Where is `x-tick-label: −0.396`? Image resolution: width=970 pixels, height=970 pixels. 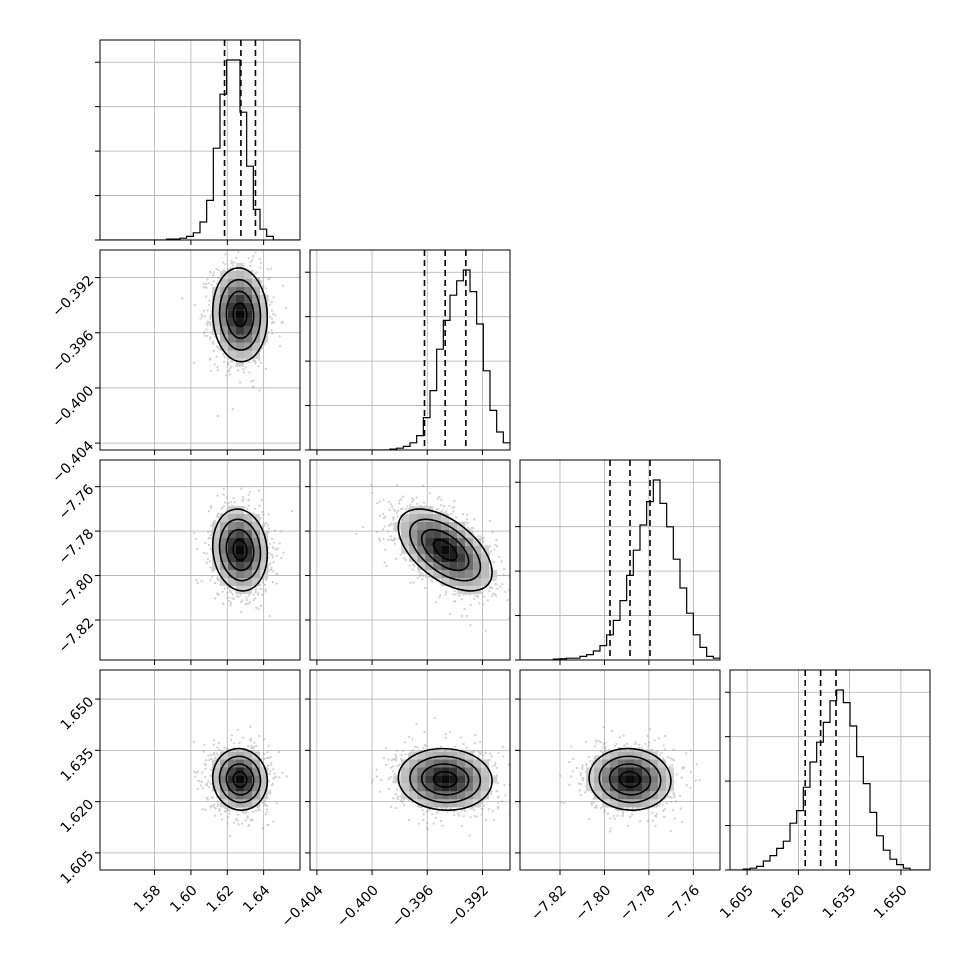
x-tick-label: −0.396 is located at coordinates (413, 906).